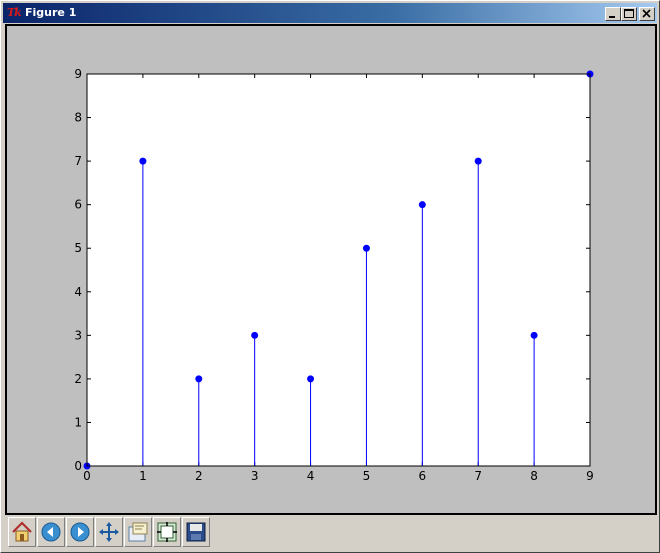 Image resolution: width=660 pixels, height=553 pixels. Describe the element at coordinates (78, 466) in the screenshot. I see `y-tick-label: 0` at that location.